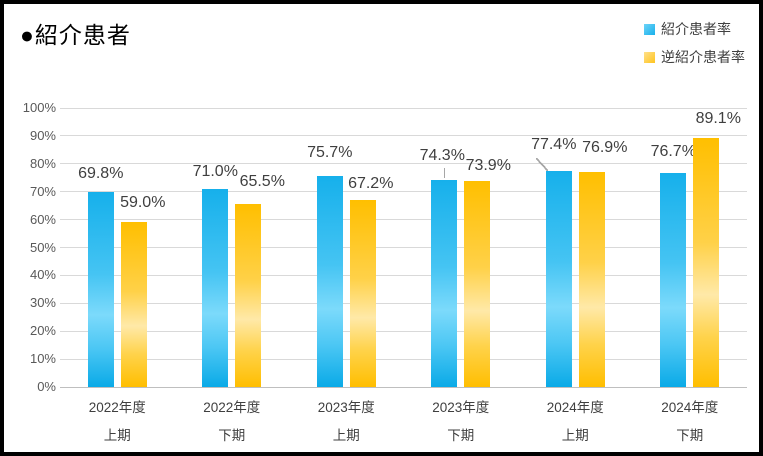  I want to click on legend: 紹介患者率 逆紹介患者率, so click(694, 43).